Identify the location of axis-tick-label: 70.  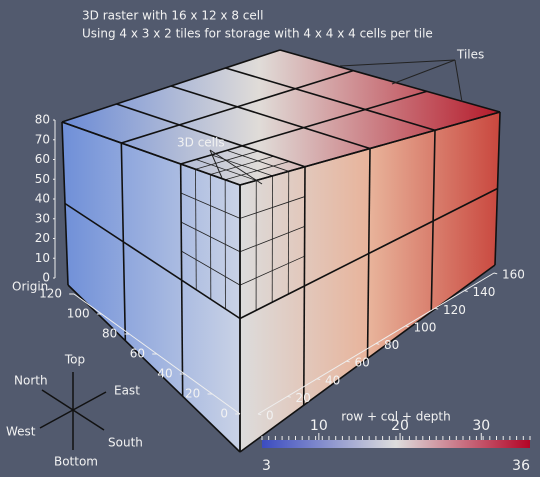
(42, 139).